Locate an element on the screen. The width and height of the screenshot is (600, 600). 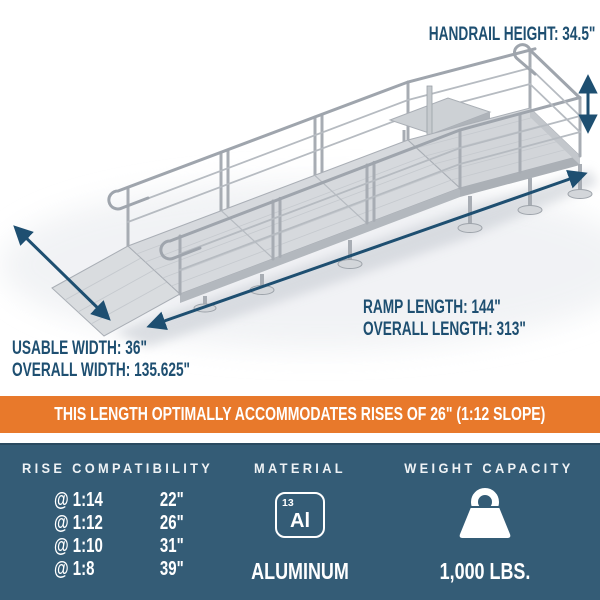
rise-value: 26" is located at coordinates (172, 523).